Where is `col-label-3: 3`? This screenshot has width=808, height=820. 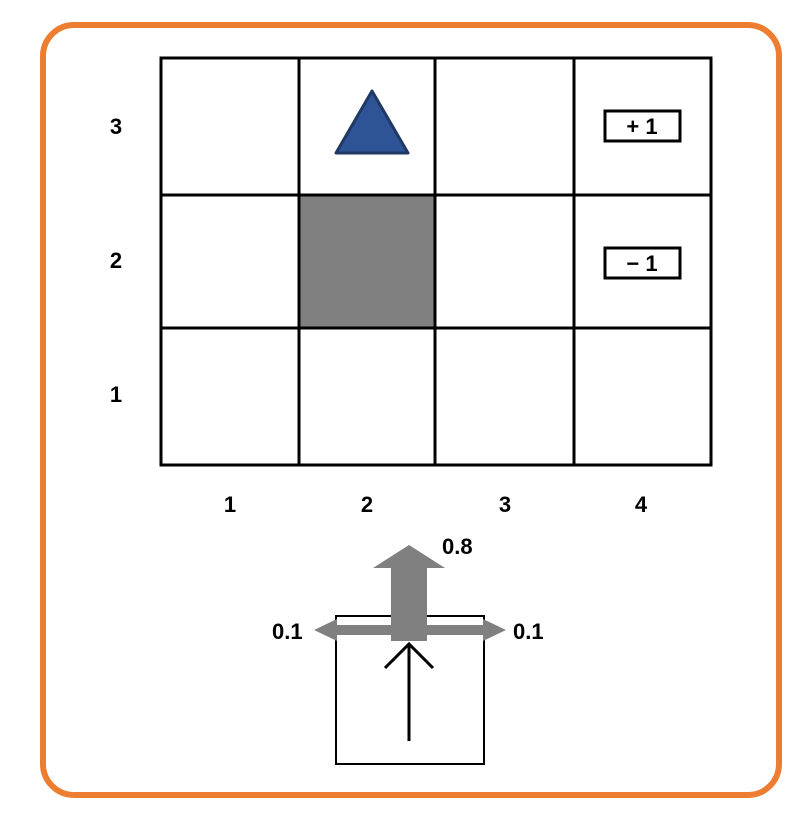 col-label-3: 3 is located at coordinates (505, 504).